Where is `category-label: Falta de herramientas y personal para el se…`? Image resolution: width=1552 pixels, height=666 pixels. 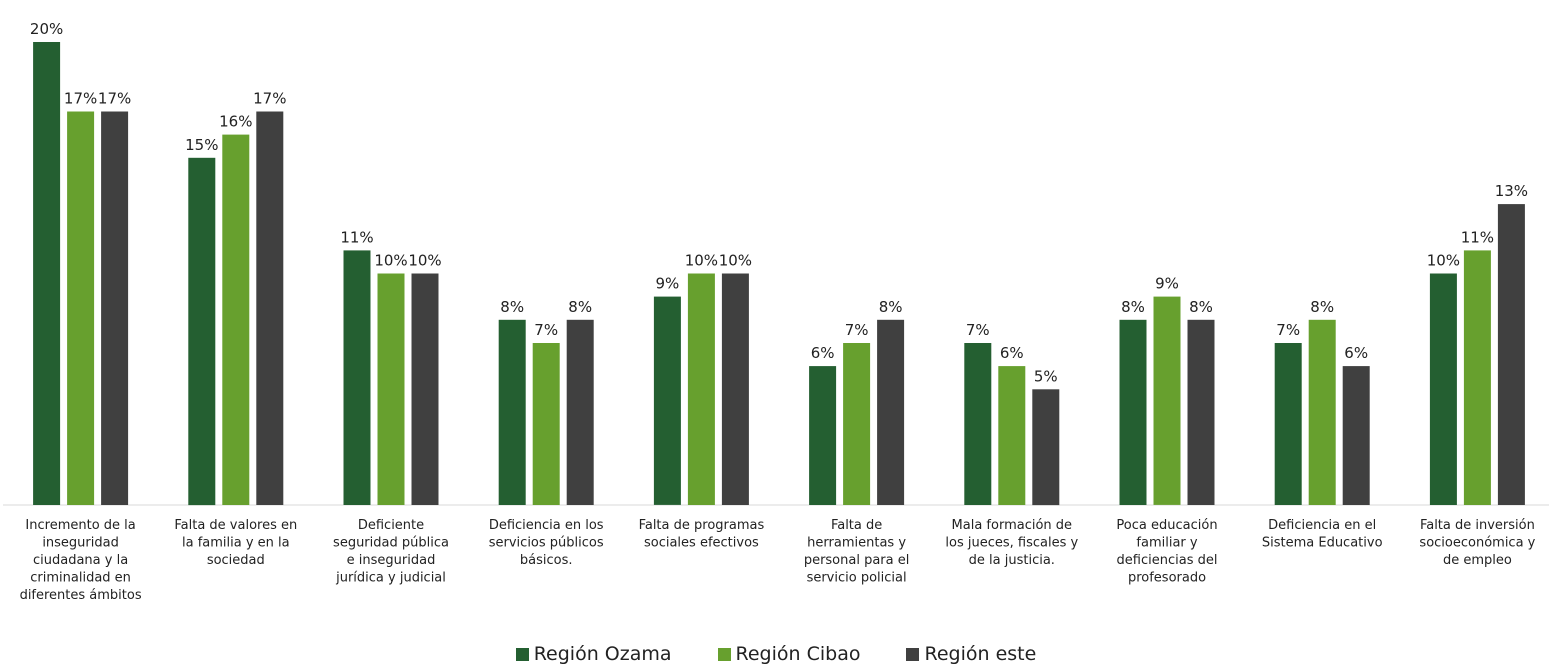 category-label: Falta de herramientas y personal para el se… is located at coordinates (857, 552).